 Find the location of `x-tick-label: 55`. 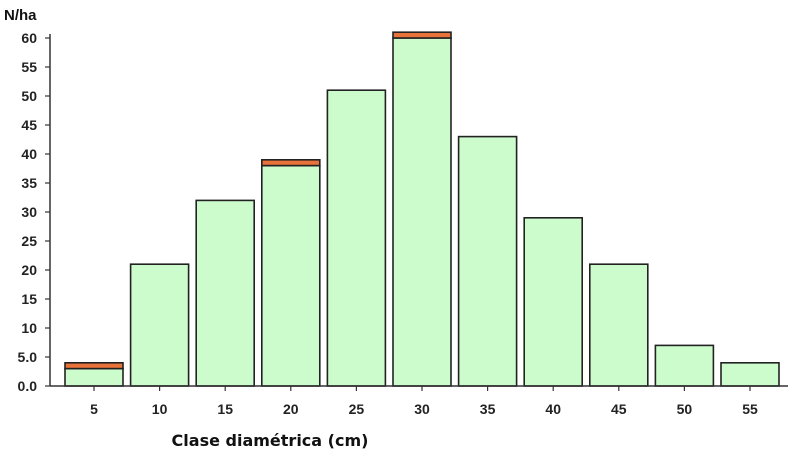

x-tick-label: 55 is located at coordinates (750, 409).